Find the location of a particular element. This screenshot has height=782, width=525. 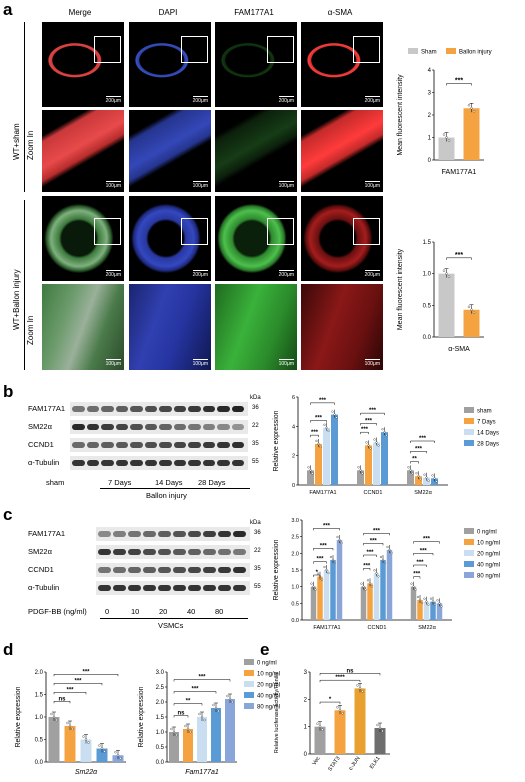

blot-group-sham: sham is located at coordinates (55, 482).